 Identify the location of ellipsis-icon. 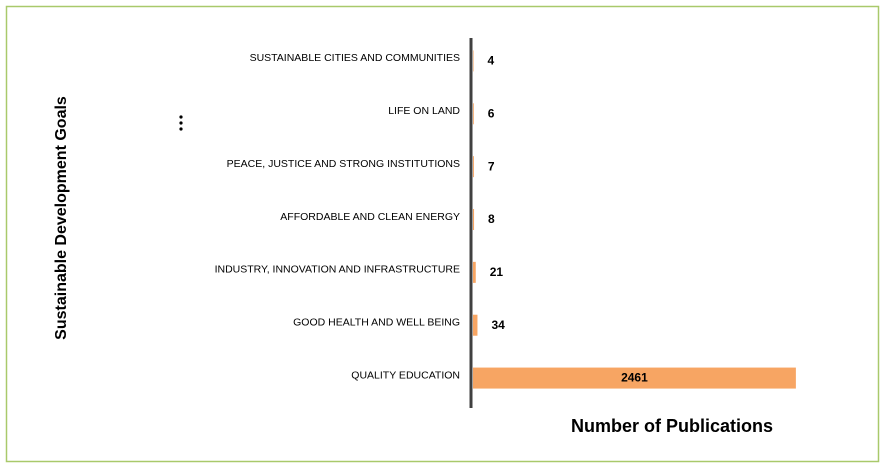
(181, 123).